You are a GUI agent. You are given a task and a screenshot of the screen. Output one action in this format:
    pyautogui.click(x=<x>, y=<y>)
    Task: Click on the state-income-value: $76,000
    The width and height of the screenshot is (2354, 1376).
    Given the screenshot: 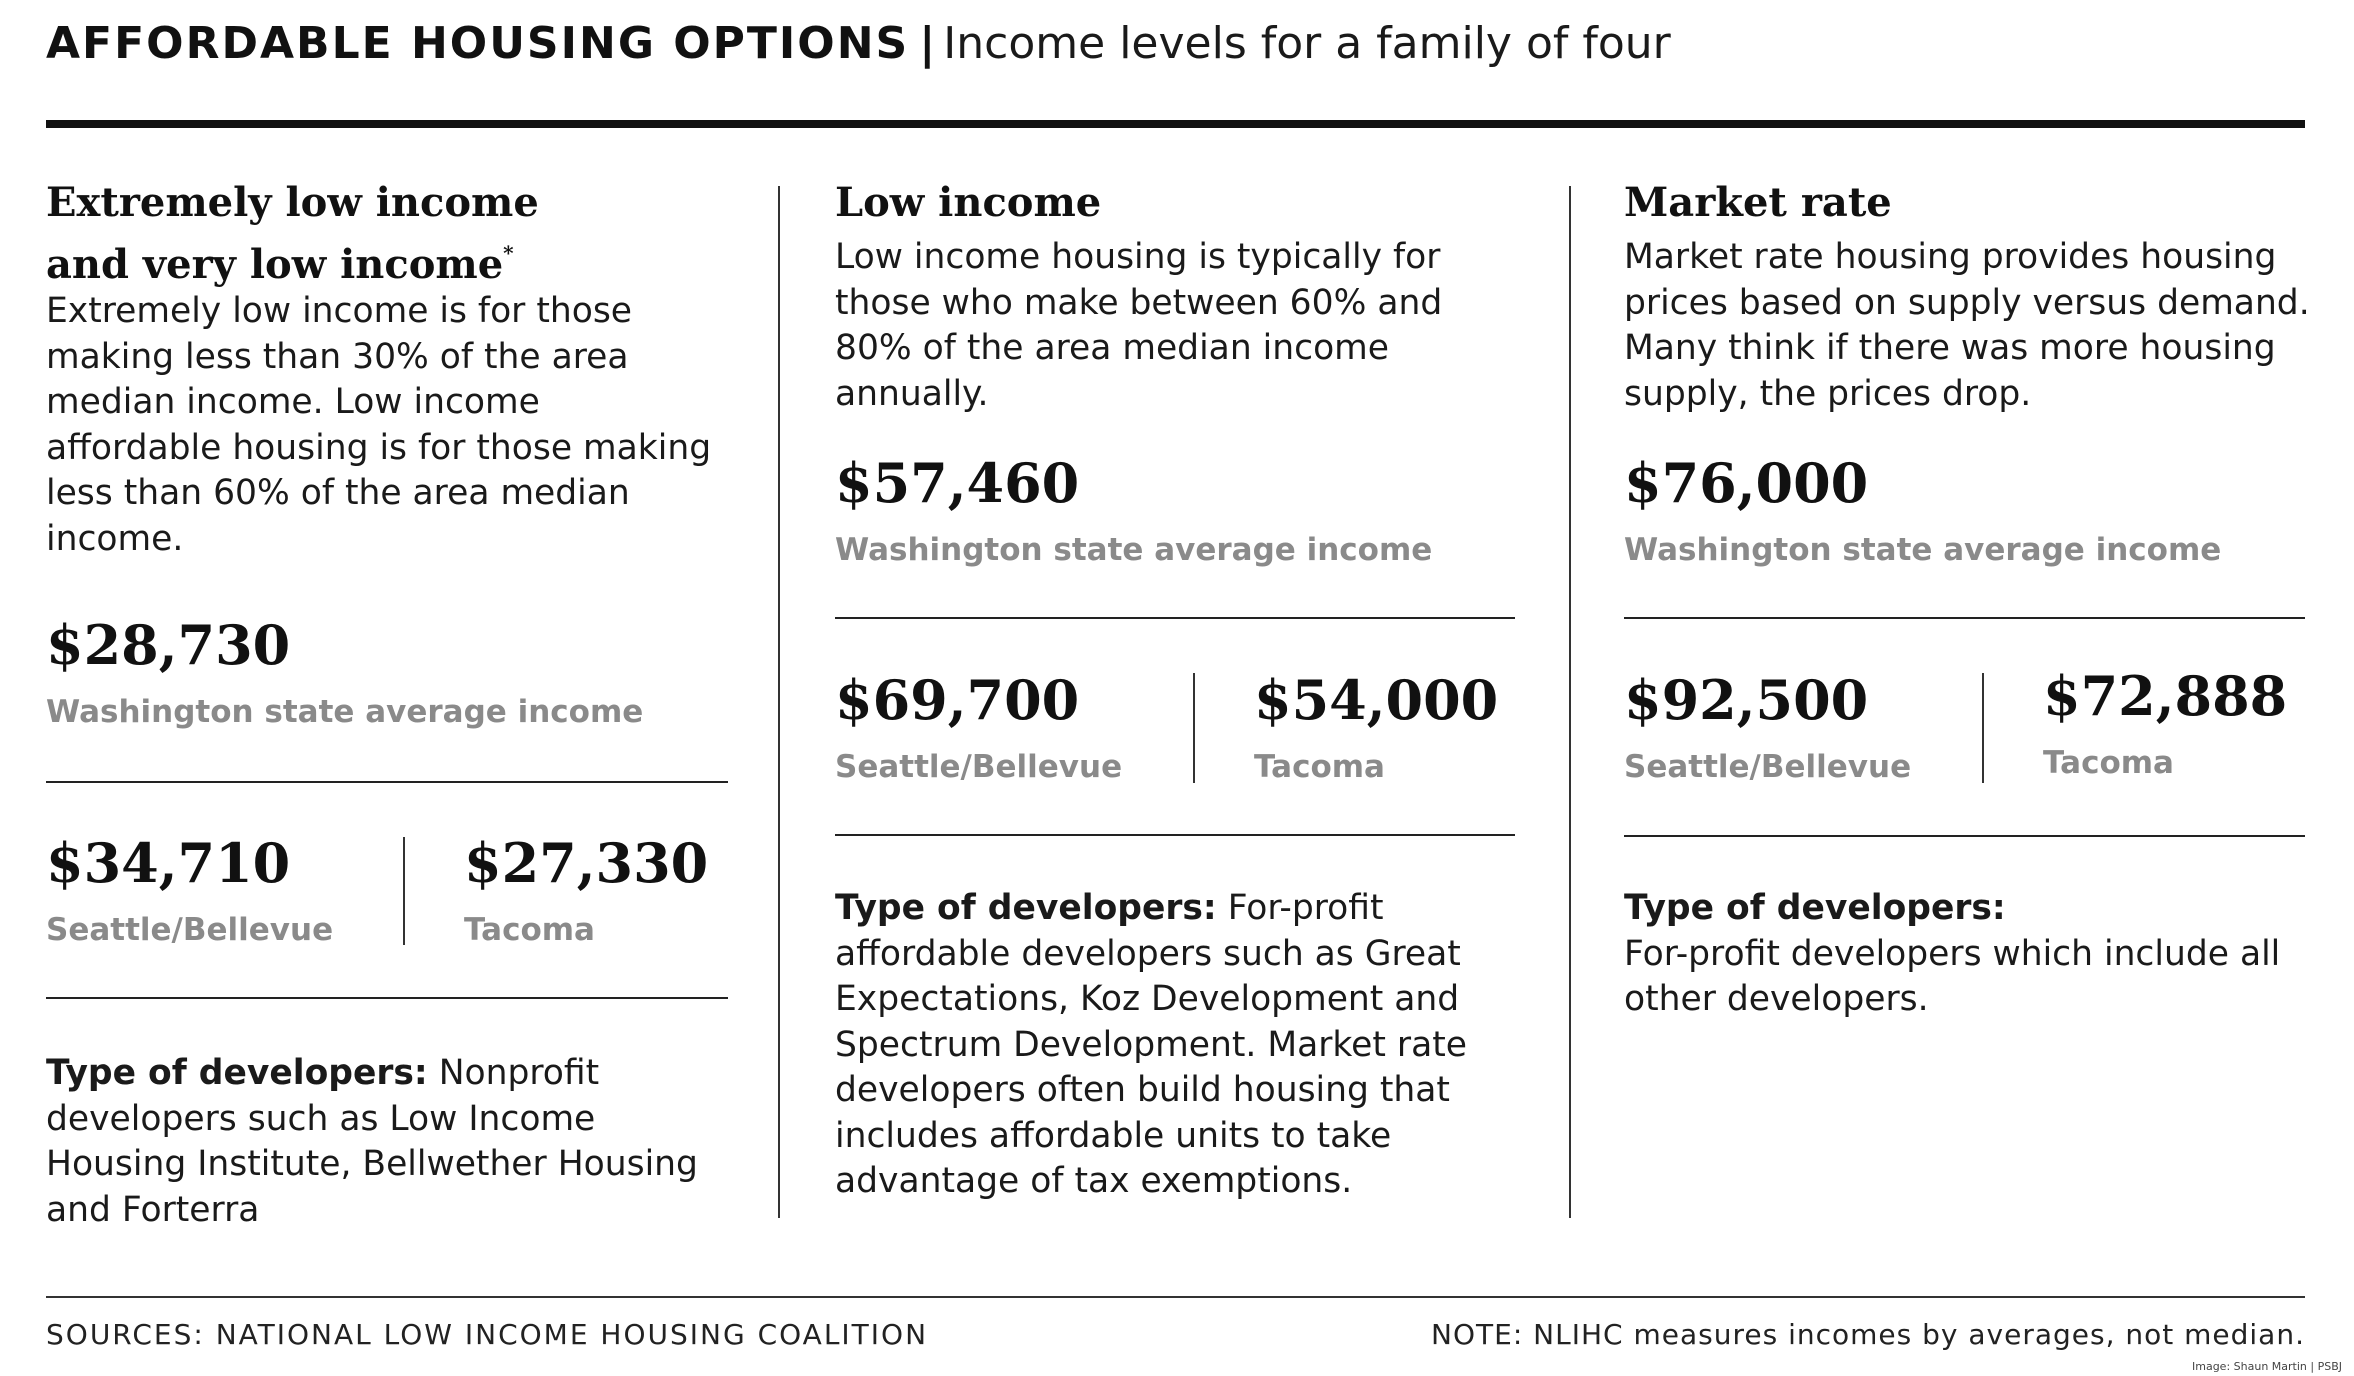 What is the action you would take?
    pyautogui.click(x=1746, y=483)
    